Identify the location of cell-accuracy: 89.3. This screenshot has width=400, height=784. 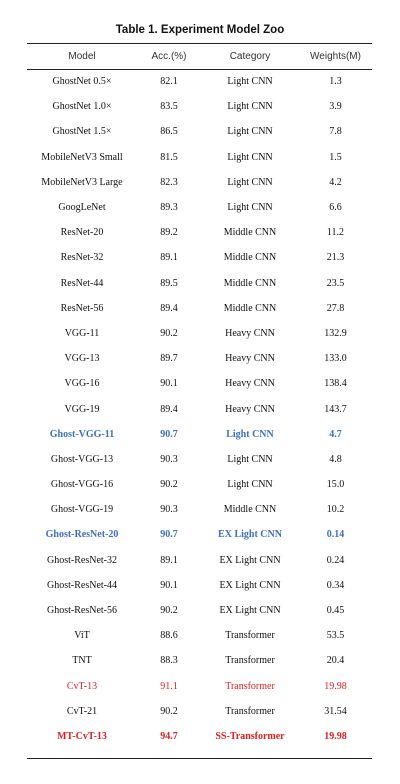
(169, 208).